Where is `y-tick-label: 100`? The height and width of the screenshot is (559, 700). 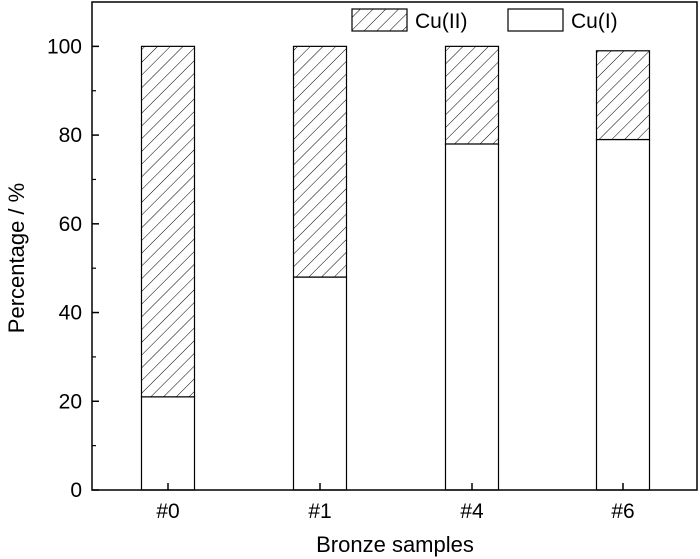
y-tick-label: 100 is located at coordinates (64, 46).